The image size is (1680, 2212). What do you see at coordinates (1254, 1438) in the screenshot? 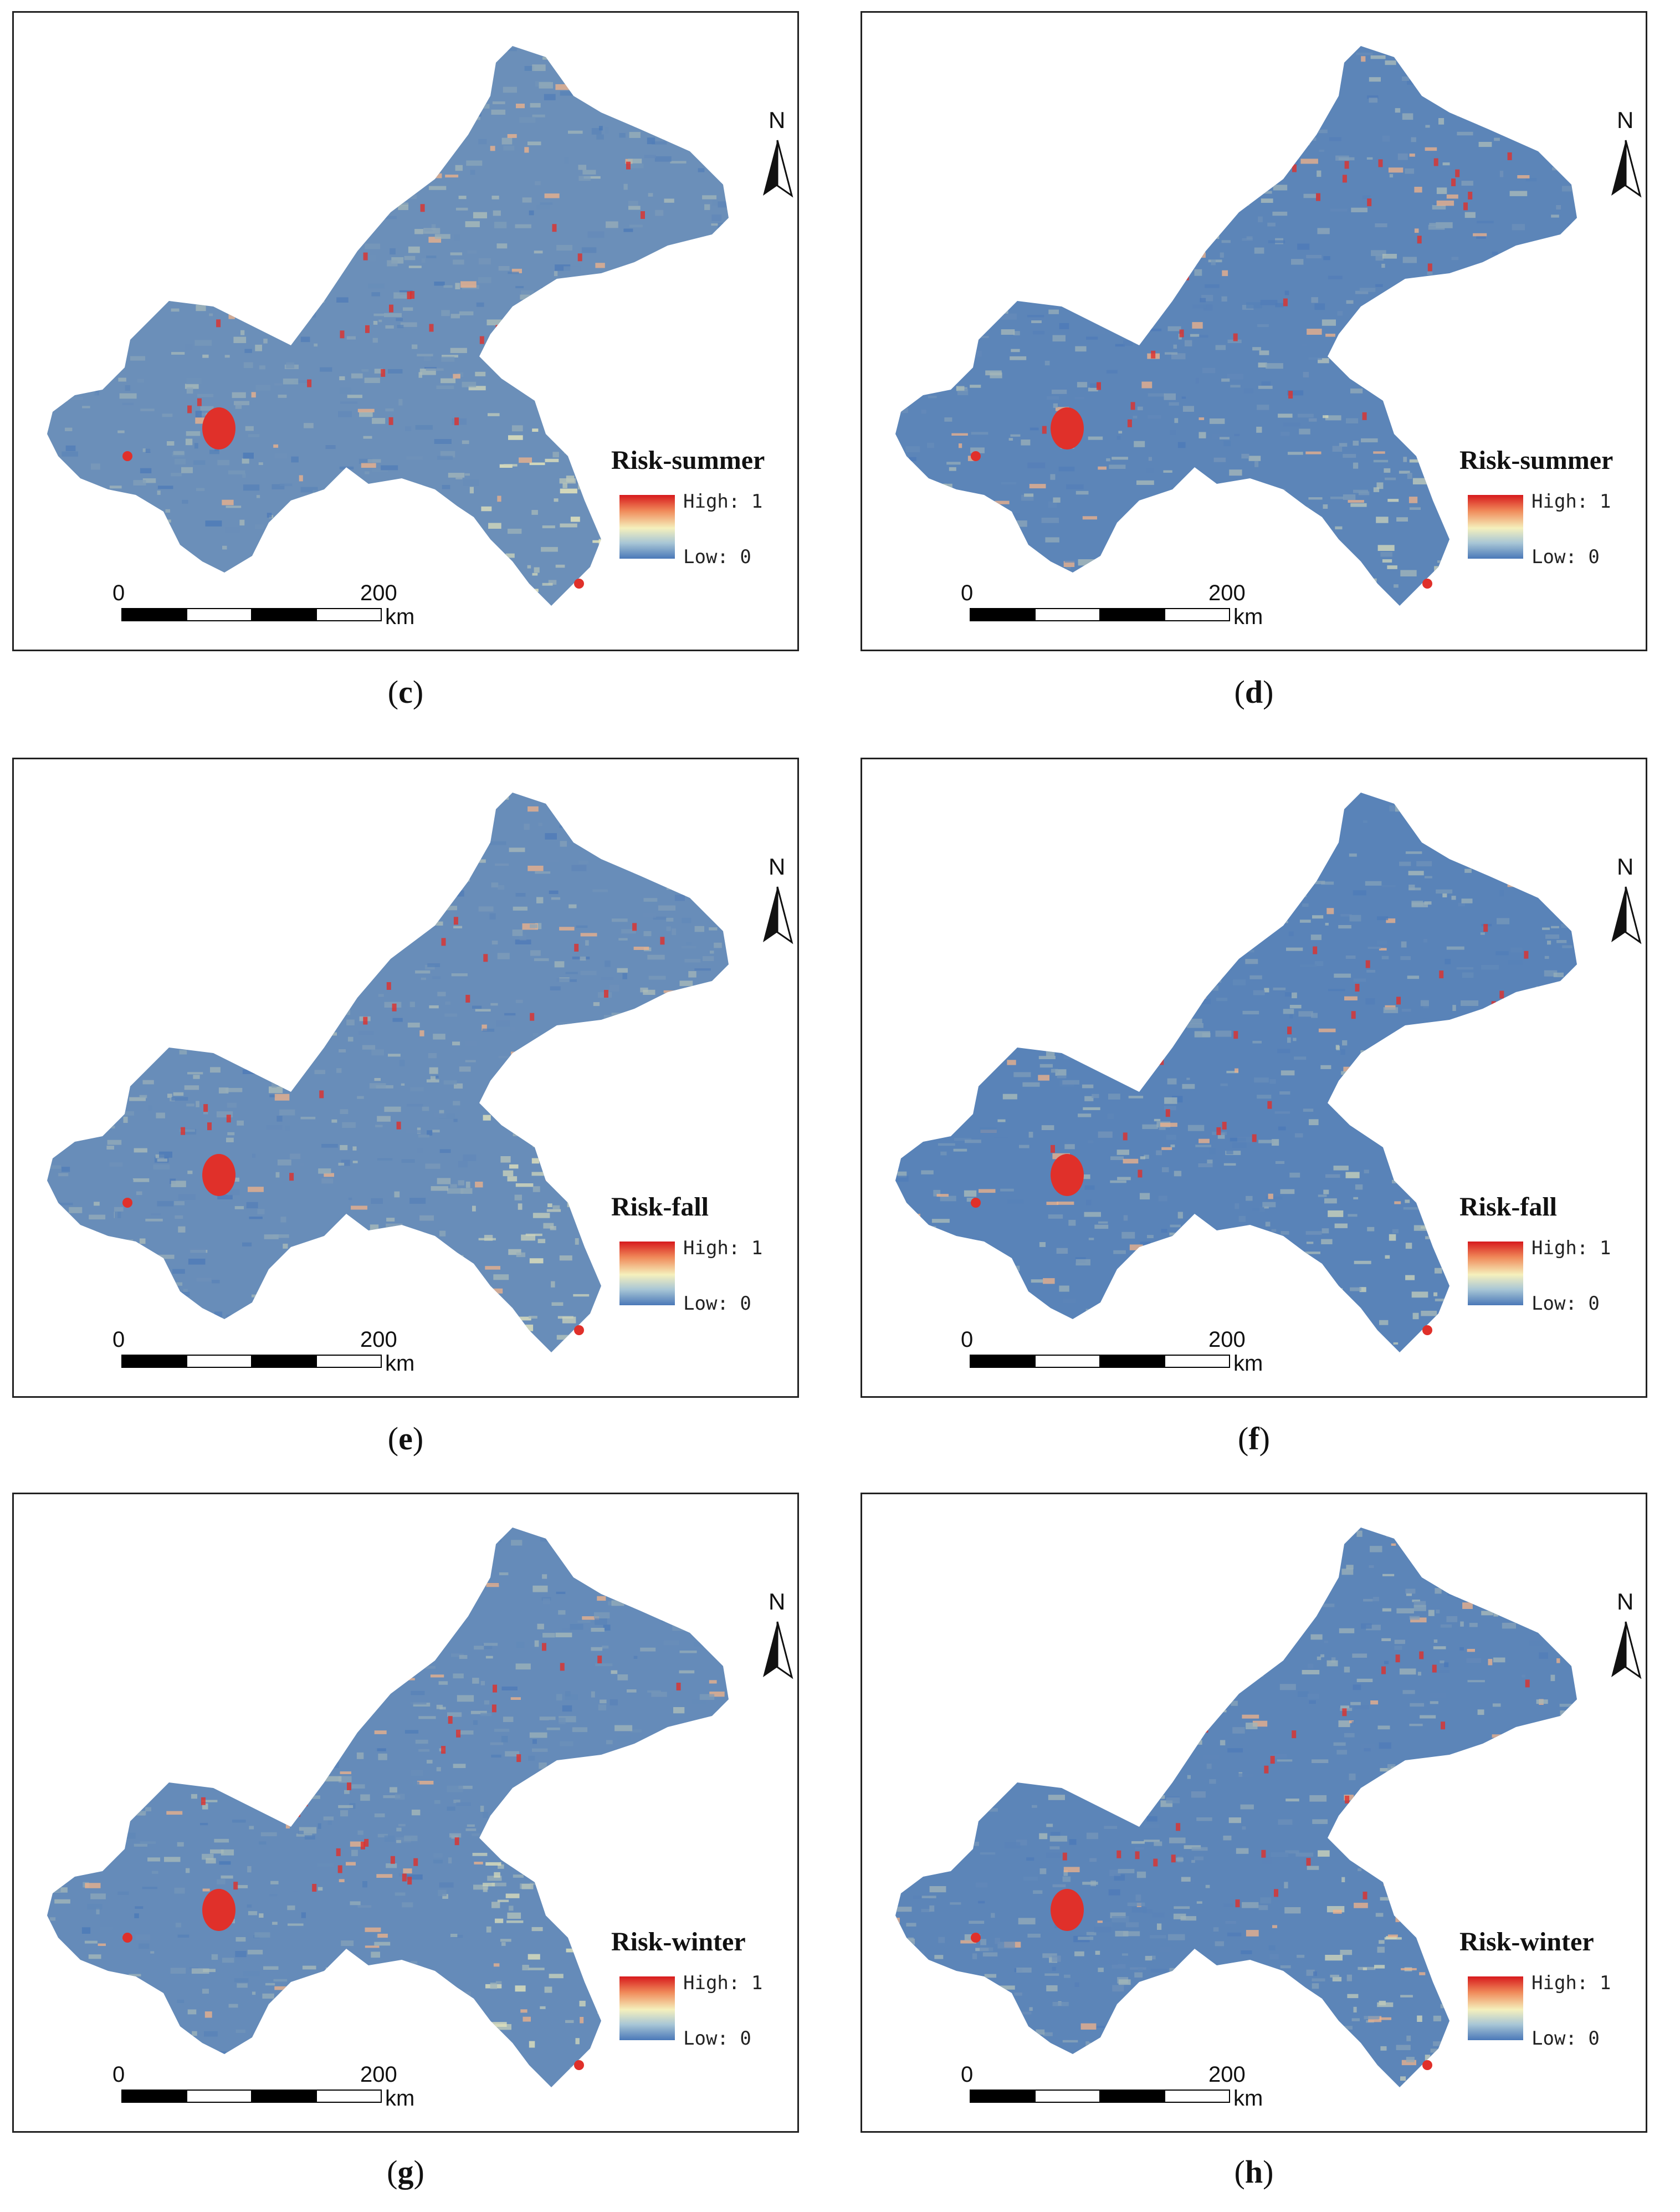
I see `panel-caption-f: (f)` at bounding box center [1254, 1438].